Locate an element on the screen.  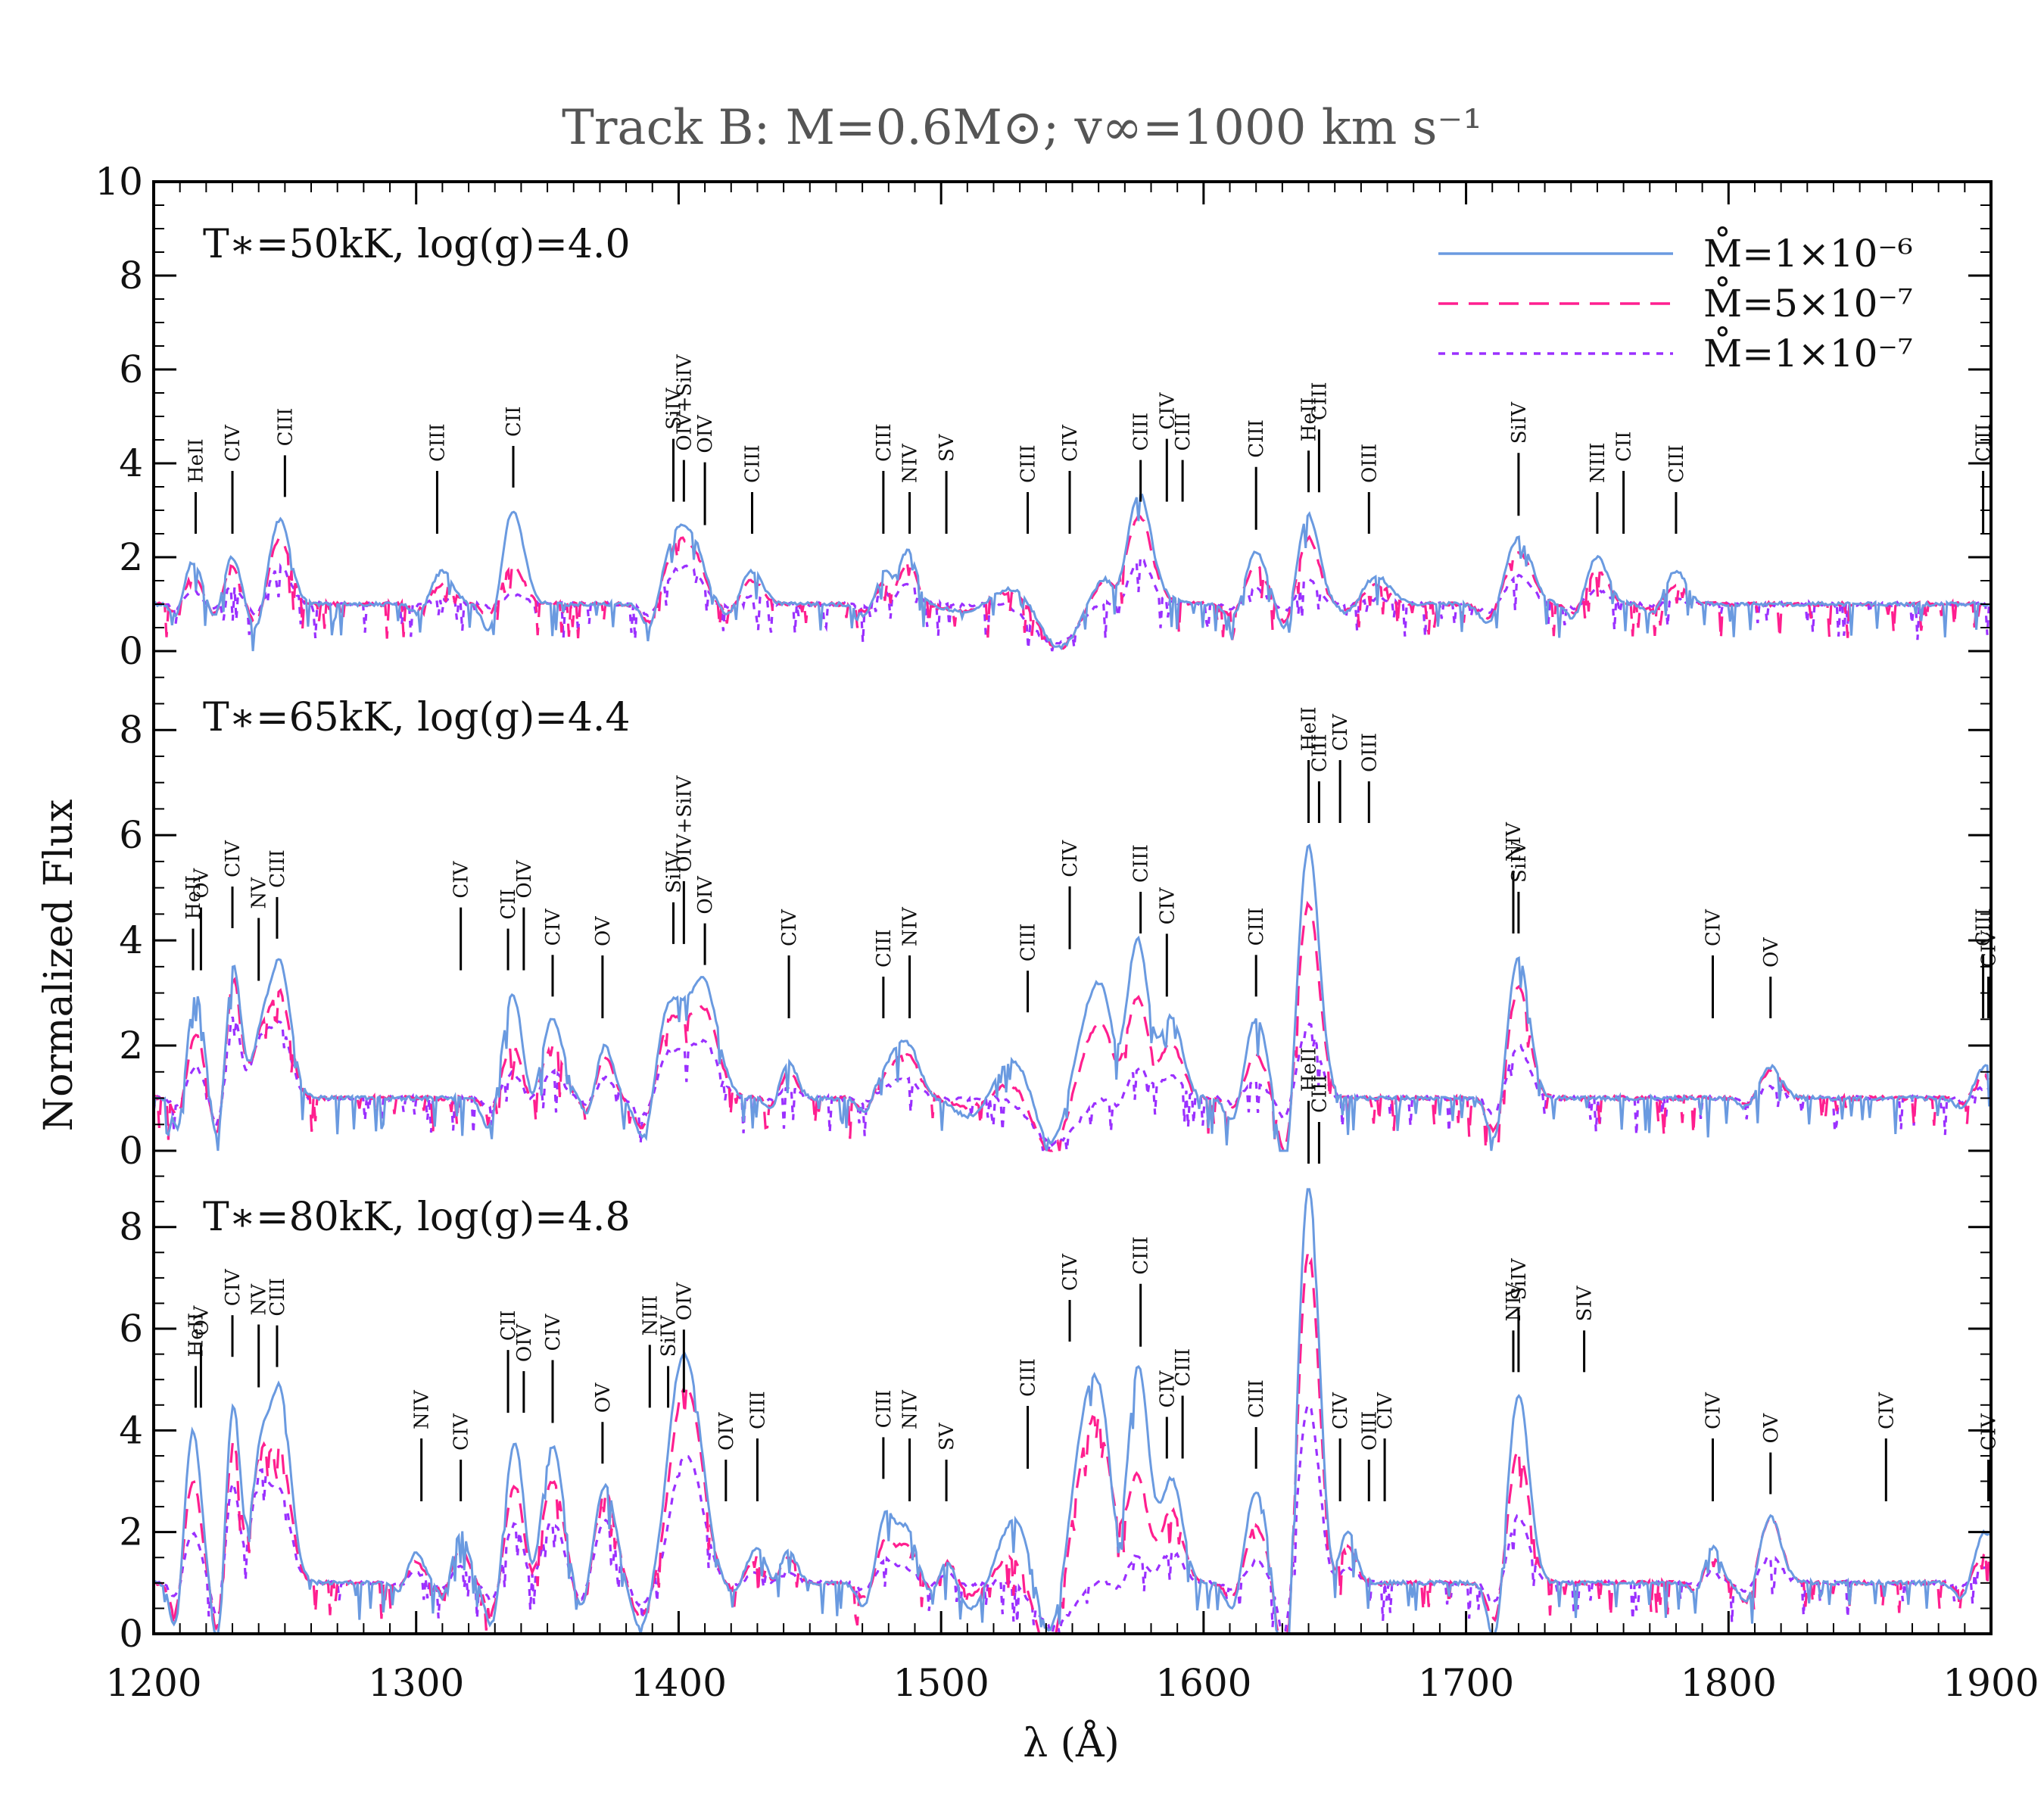
legend-label-3: M̊=1×10⁻⁷ is located at coordinates (1808, 351).